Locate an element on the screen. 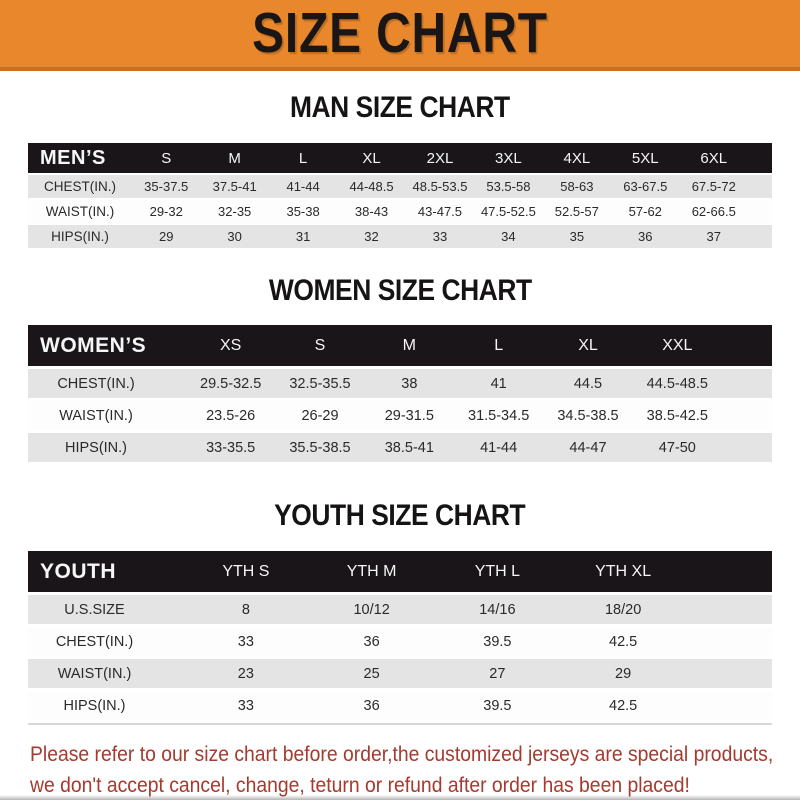 The image size is (800, 801). size-value: 35-37.5 is located at coordinates (166, 186).